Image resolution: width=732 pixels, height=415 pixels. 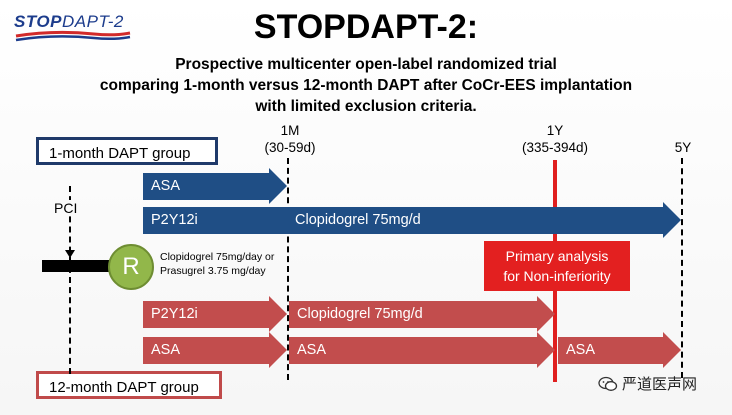 I want to click on blue-p2y12i-arrow: P2Y12i Clopidogrel 75mg/d, so click(x=412, y=220).